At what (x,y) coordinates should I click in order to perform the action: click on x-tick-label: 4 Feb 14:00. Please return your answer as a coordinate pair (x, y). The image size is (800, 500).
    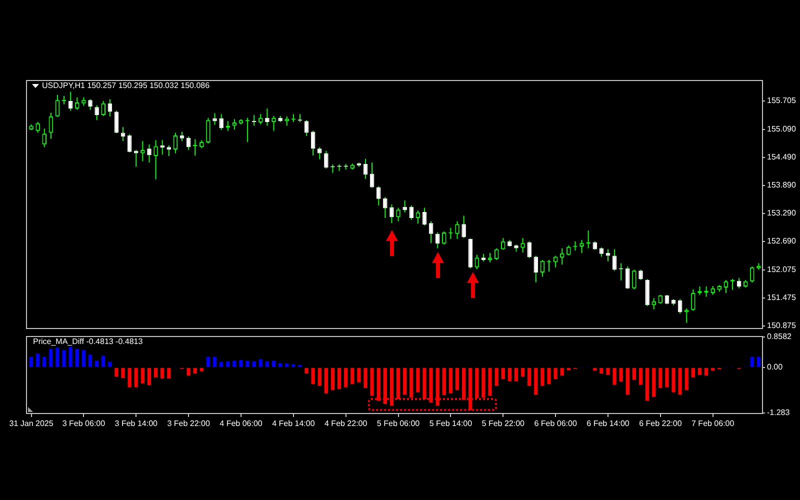
    Looking at the image, I should click on (294, 423).